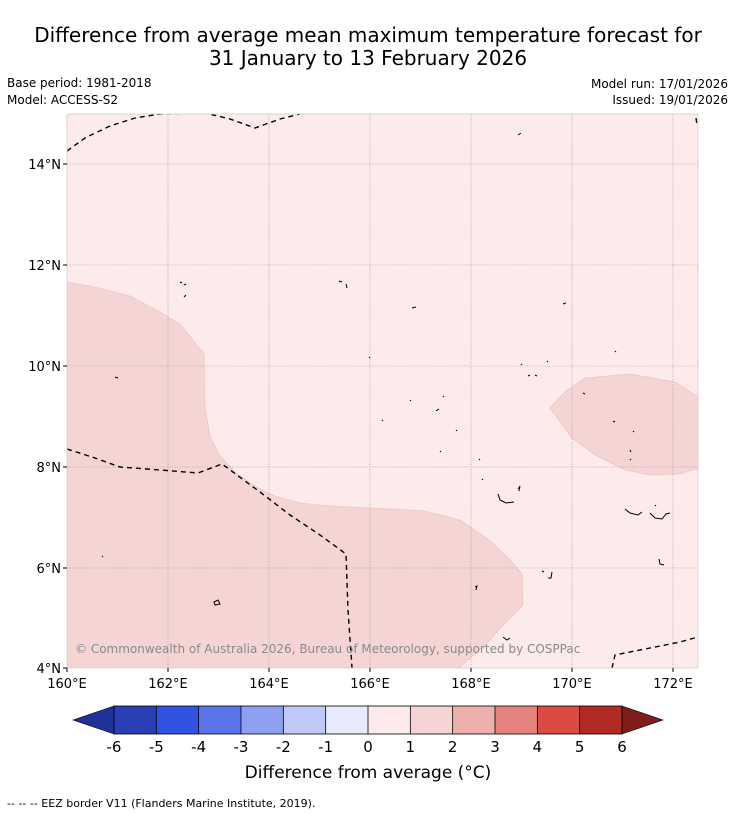 The image size is (736, 816). I want to click on colorbar-tick: 4, so click(538, 747).